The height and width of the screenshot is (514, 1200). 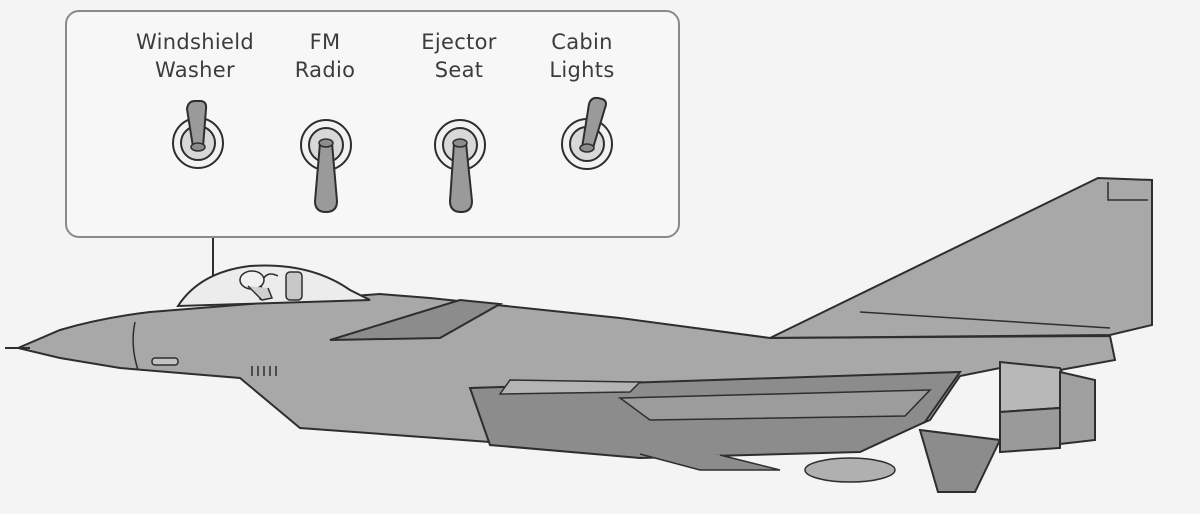 I want to click on canopy, so click(x=273, y=286).